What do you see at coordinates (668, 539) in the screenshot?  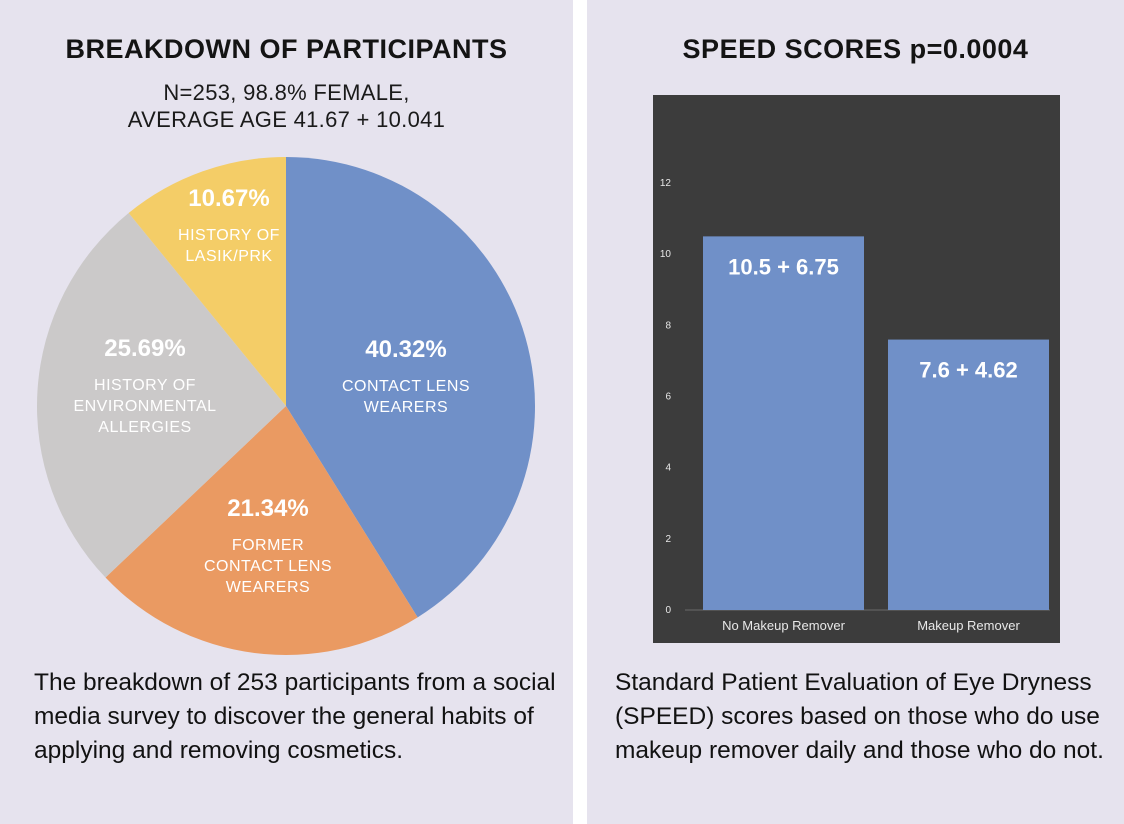 I see `y-axis-tick-label: 2` at bounding box center [668, 539].